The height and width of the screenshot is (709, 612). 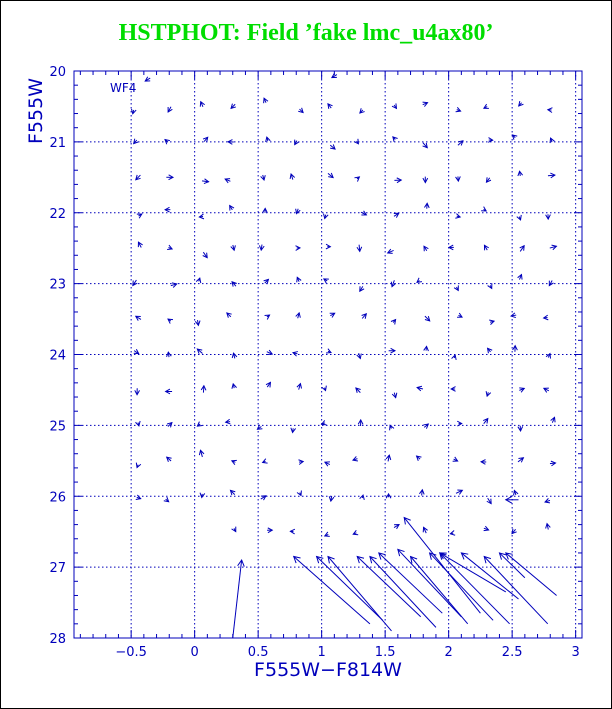 What do you see at coordinates (57, 497) in the screenshot?
I see `y-tick-label: 26` at bounding box center [57, 497].